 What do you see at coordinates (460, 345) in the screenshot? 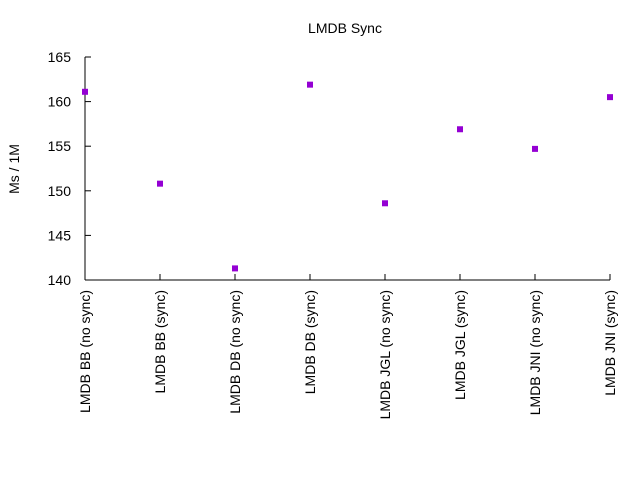
I see `x-tick-label: LMDB JGL (sync)` at bounding box center [460, 345].